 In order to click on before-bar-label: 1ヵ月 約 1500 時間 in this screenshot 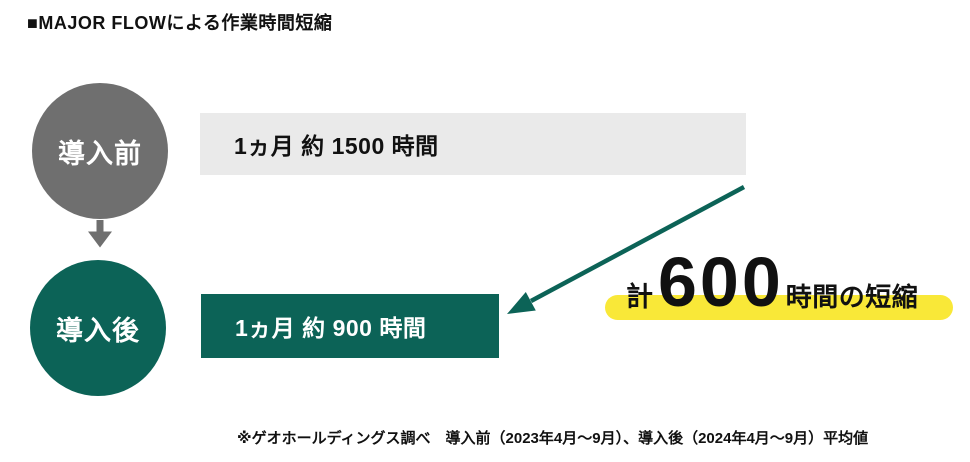, I will do `click(336, 146)`.